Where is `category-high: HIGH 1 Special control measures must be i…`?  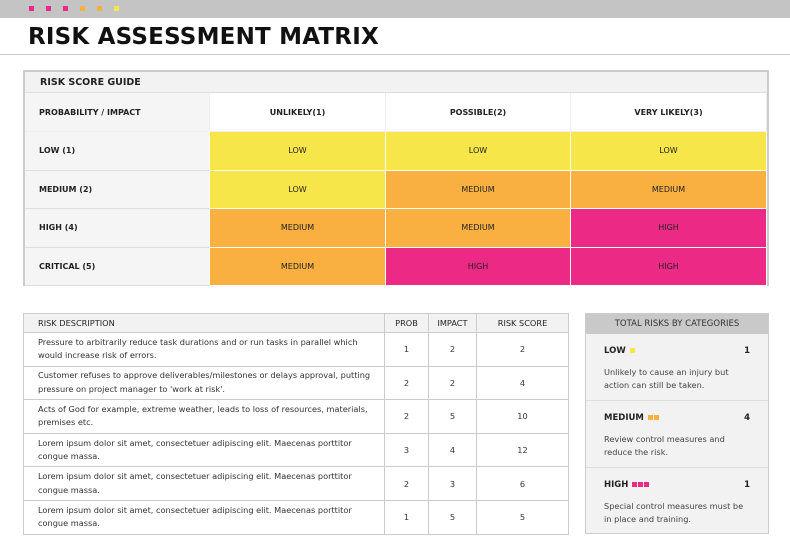
category-high: HIGH 1 Special control measures must be i… is located at coordinates (677, 501).